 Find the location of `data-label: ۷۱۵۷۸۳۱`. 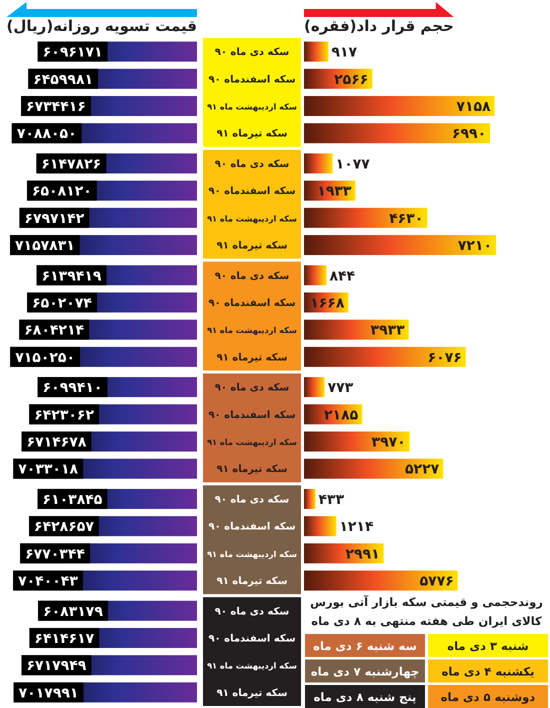

data-label: ۷۱۵۷۸۳۱ is located at coordinates (45, 246).